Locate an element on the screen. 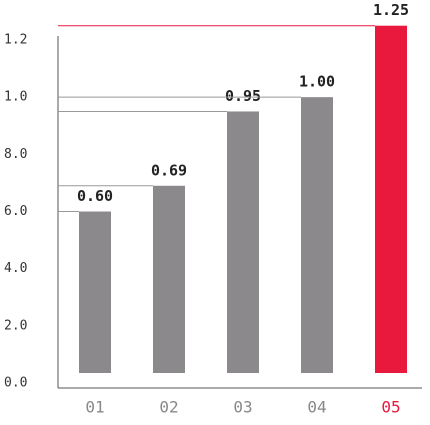  x-tick-label: 02 is located at coordinates (168, 407).